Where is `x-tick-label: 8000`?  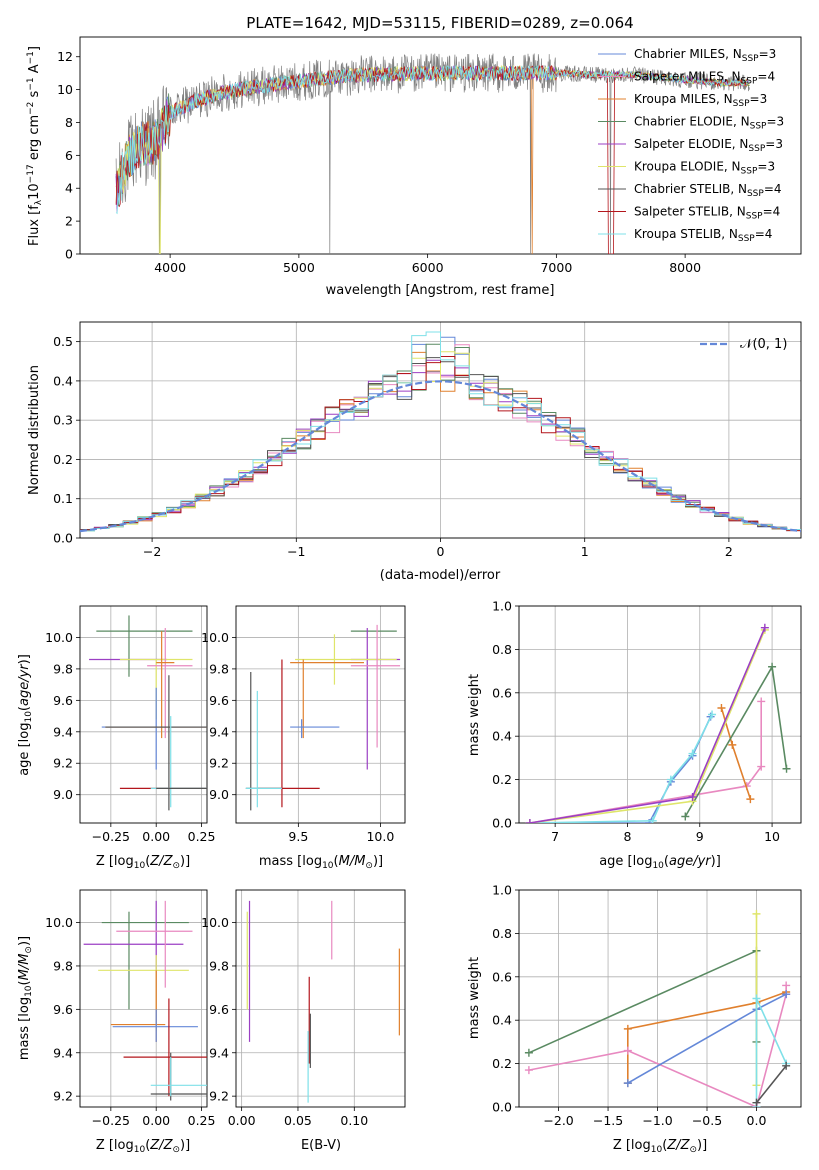 x-tick-label: 8000 is located at coordinates (685, 267).